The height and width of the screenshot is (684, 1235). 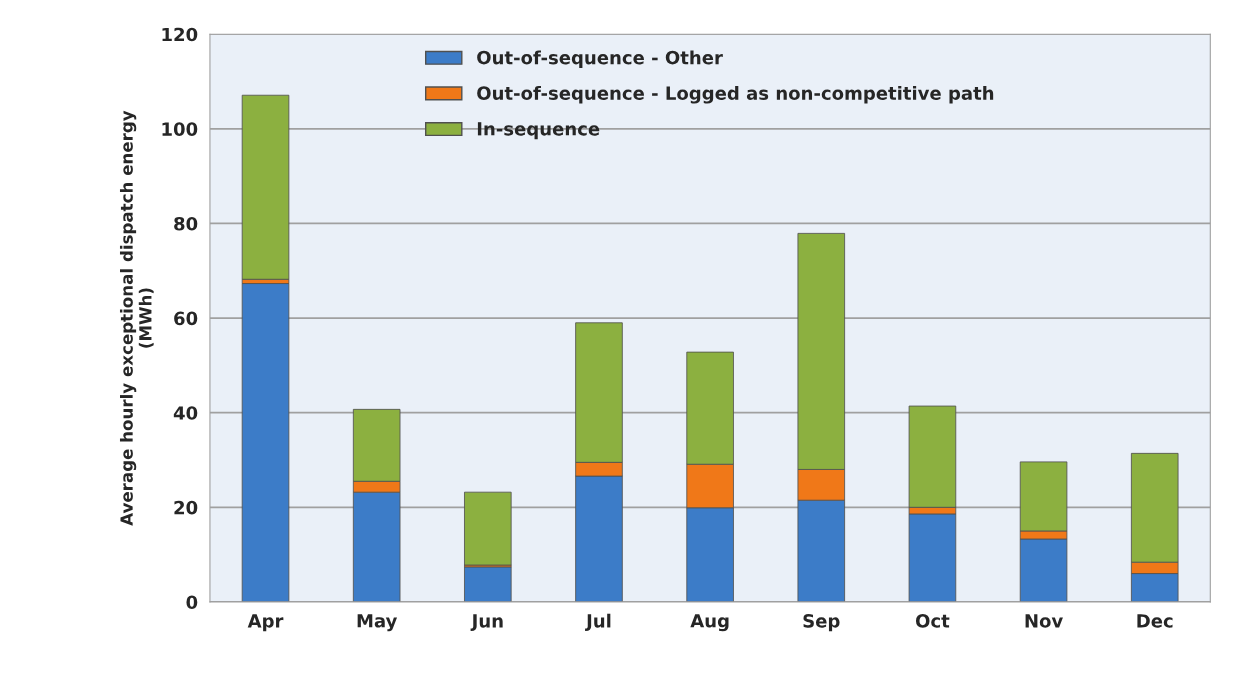 What do you see at coordinates (1155, 621) in the screenshot?
I see `x-tick-label: Dec` at bounding box center [1155, 621].